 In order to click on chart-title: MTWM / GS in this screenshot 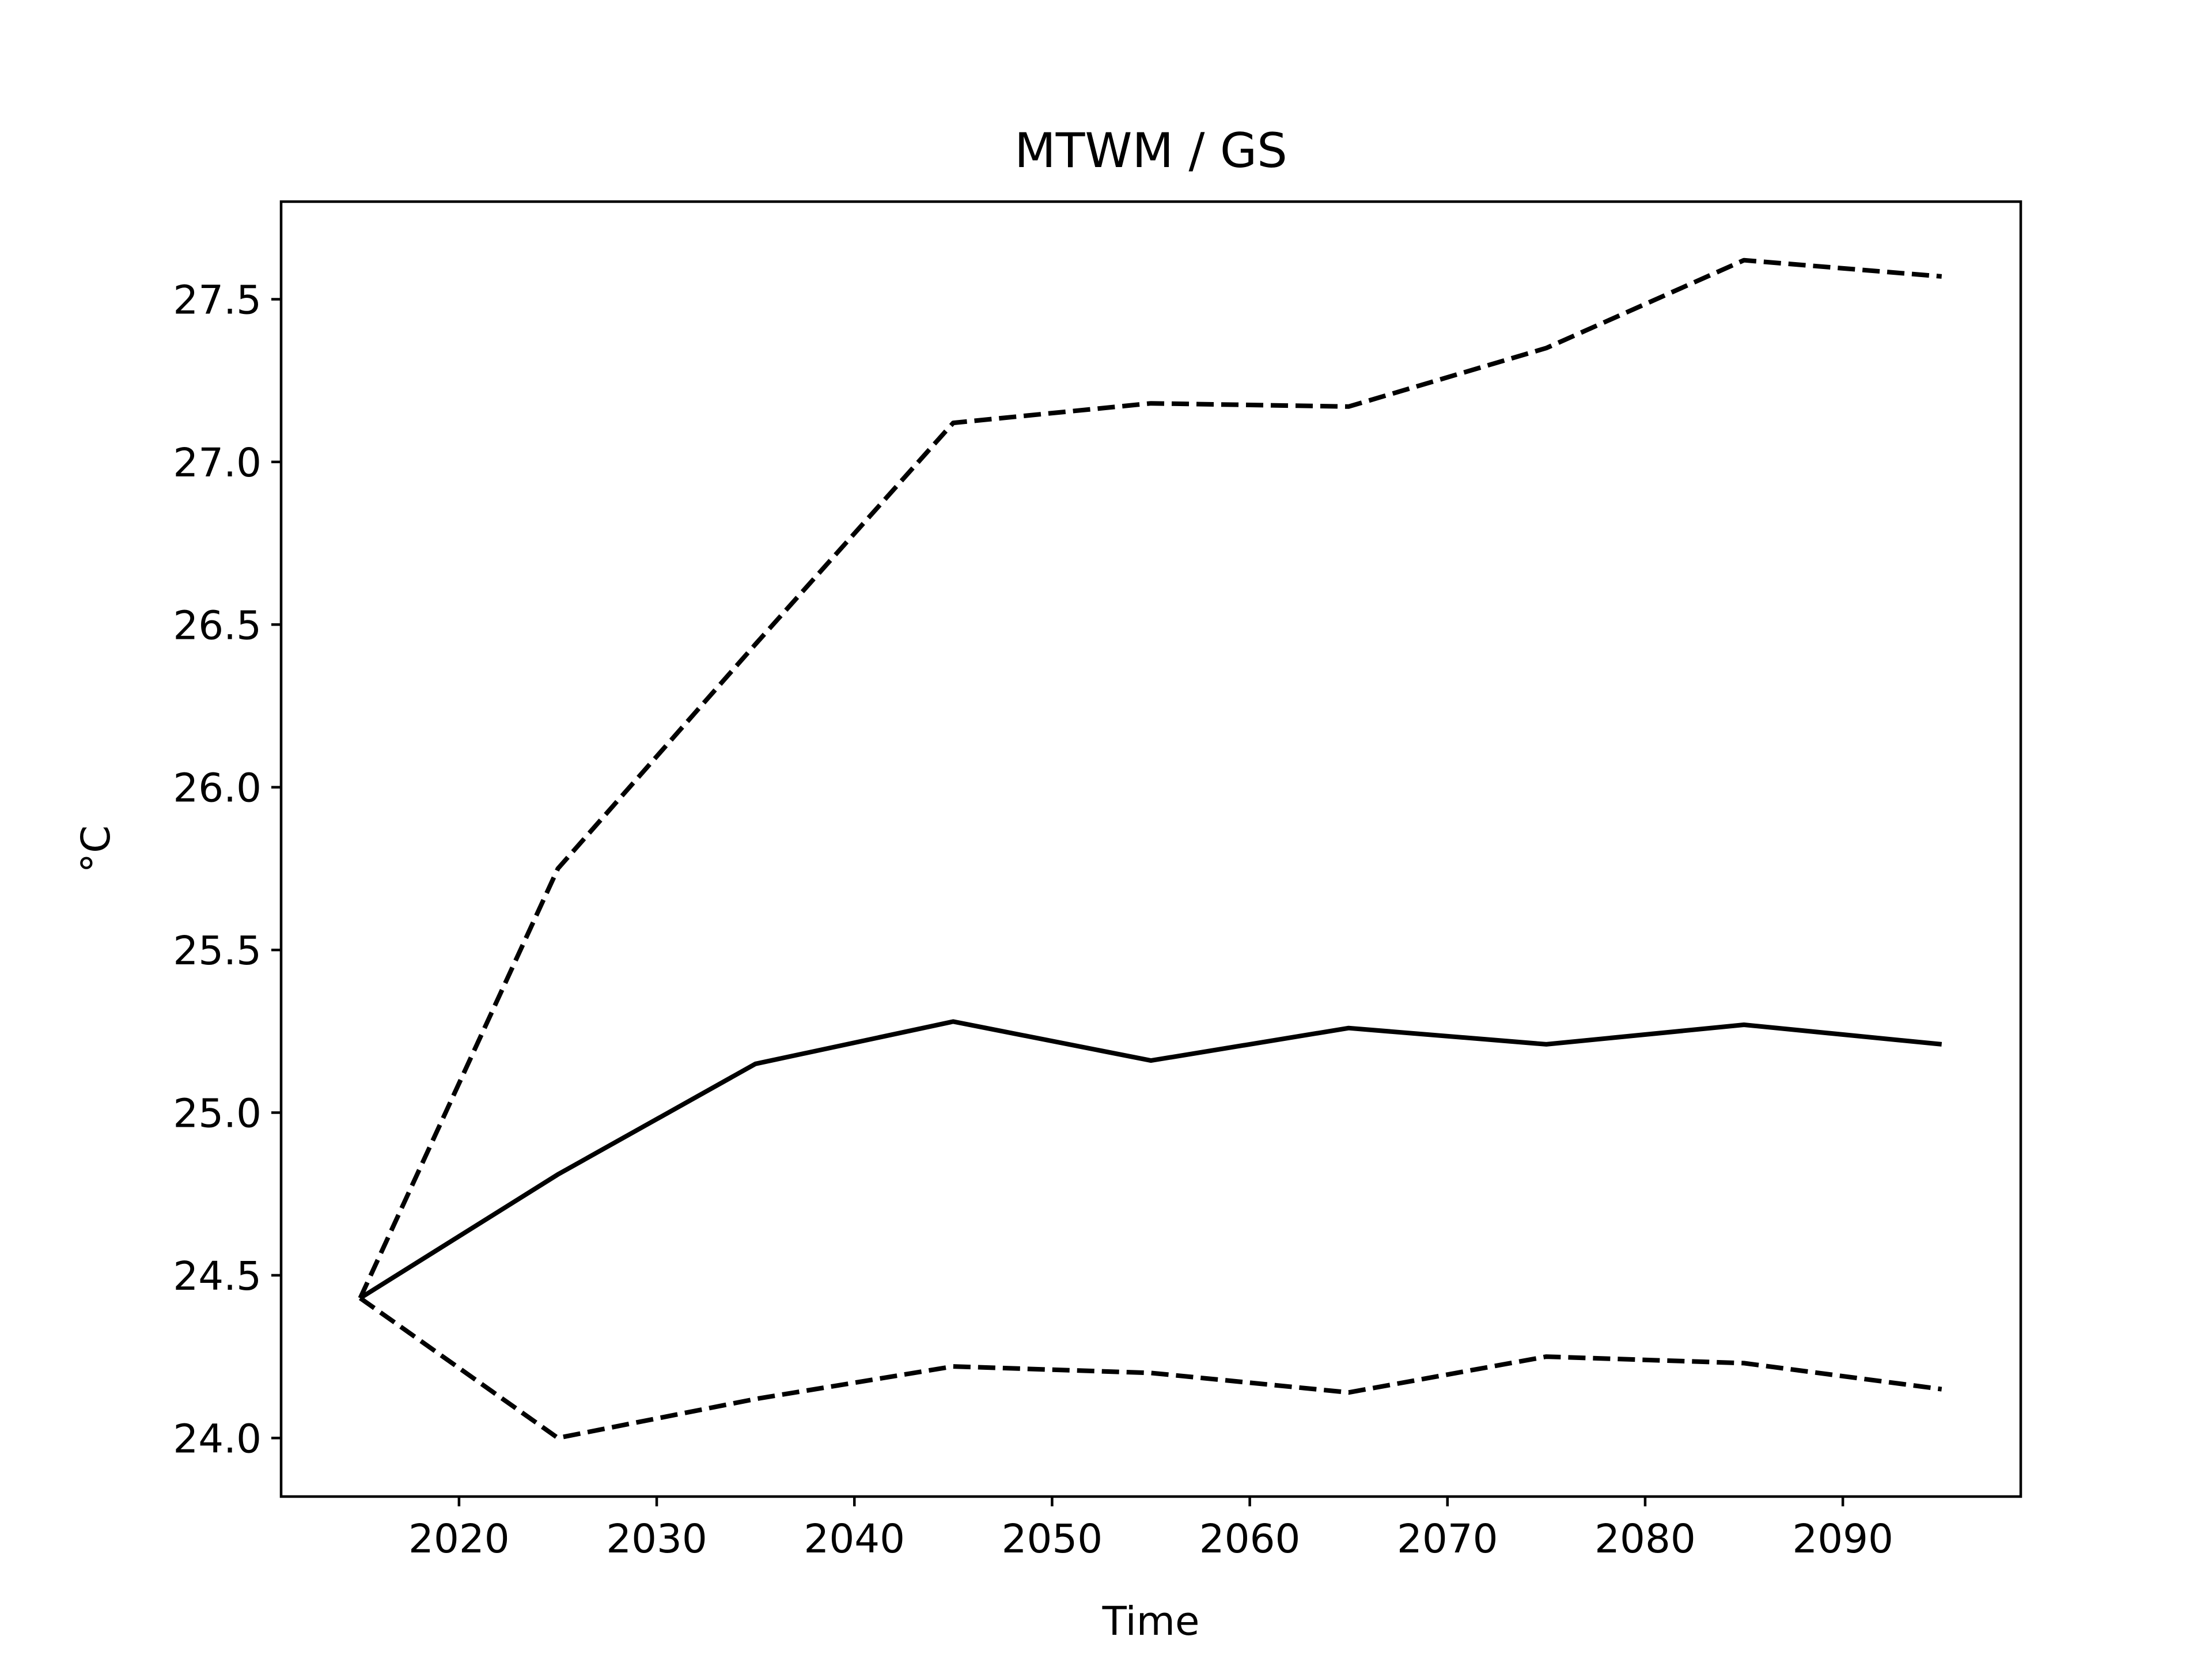, I will do `click(1150, 151)`.